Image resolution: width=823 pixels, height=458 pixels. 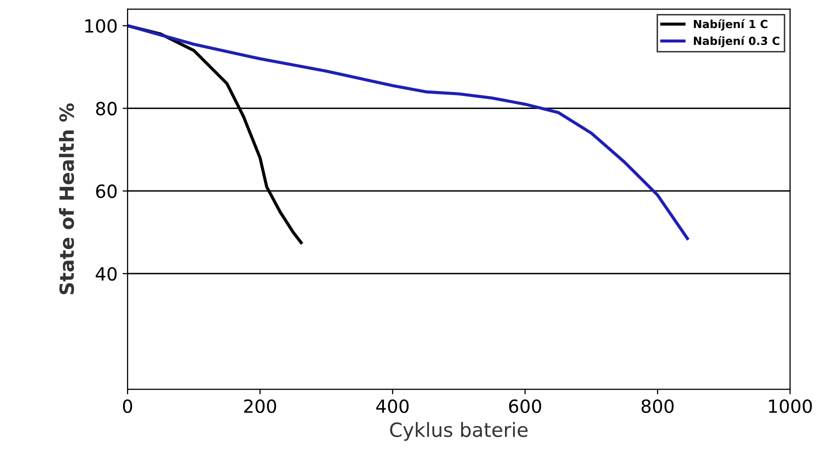 What do you see at coordinates (392, 406) in the screenshot?
I see `x-tick-label: 400` at bounding box center [392, 406].